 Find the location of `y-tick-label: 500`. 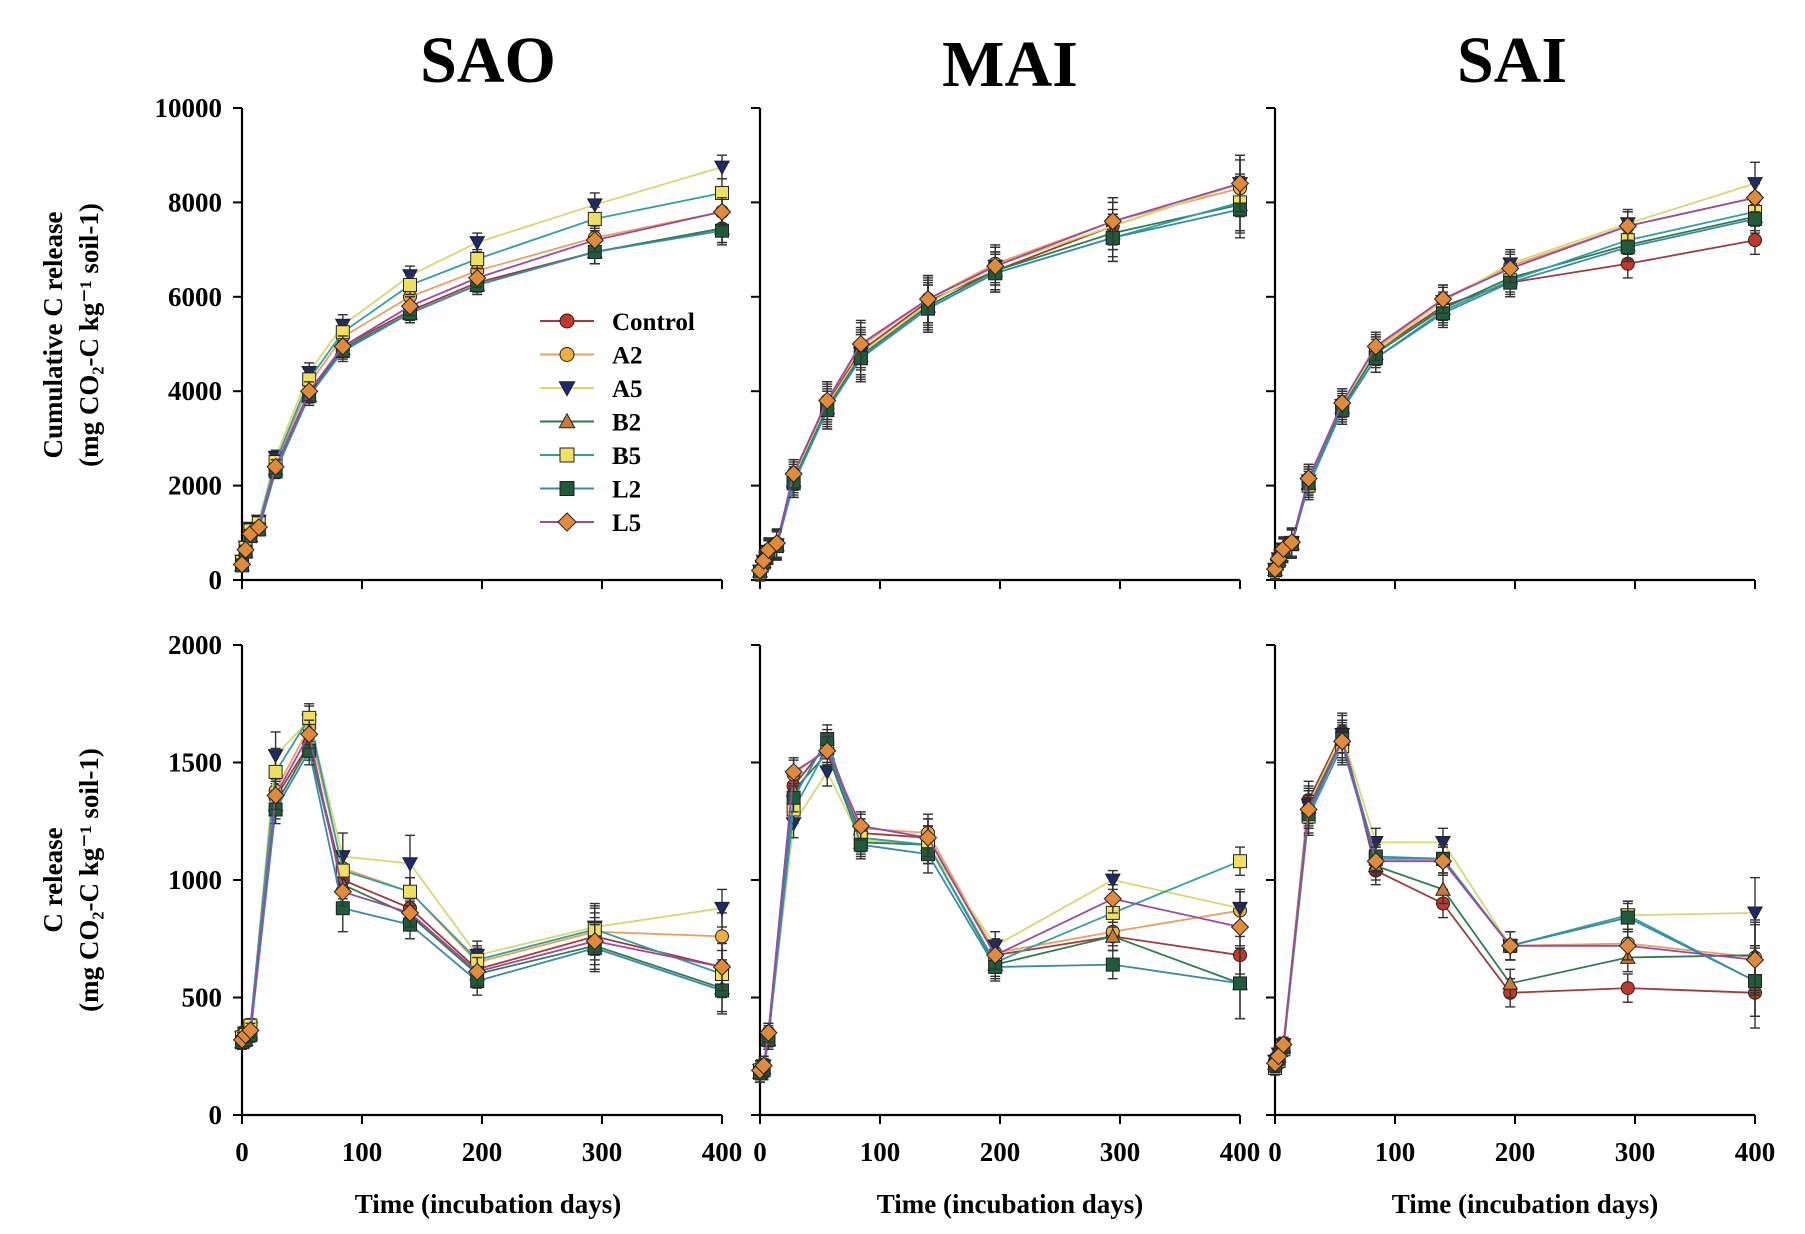

y-tick-label: 500 is located at coordinates (202, 998).